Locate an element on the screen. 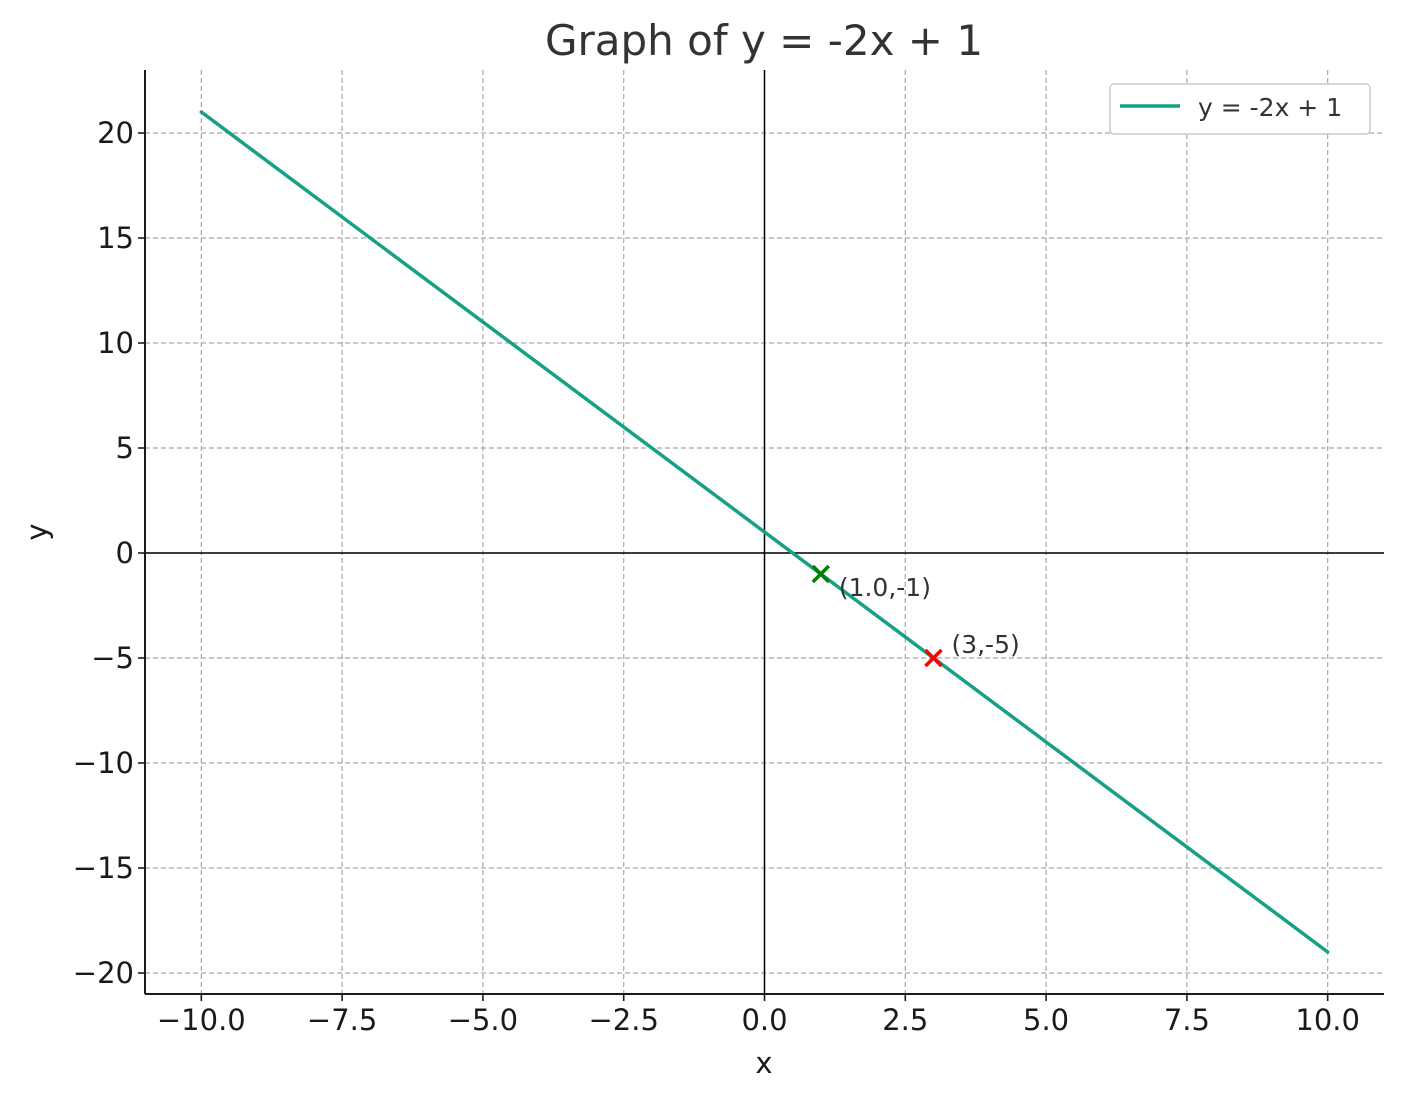  chart-title: Graph of y = -2x + 1 is located at coordinates (764, 40).